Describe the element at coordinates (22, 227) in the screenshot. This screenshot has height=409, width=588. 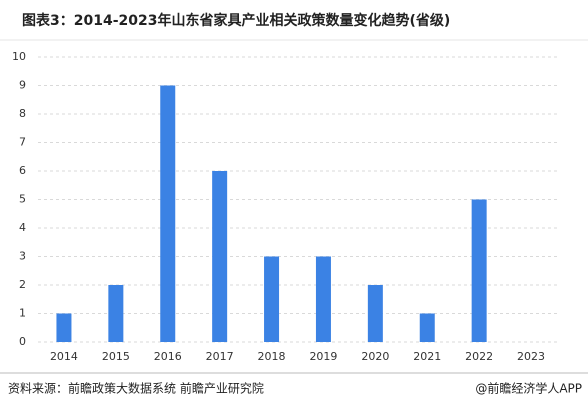
I see `y-tick-label: 4` at that location.